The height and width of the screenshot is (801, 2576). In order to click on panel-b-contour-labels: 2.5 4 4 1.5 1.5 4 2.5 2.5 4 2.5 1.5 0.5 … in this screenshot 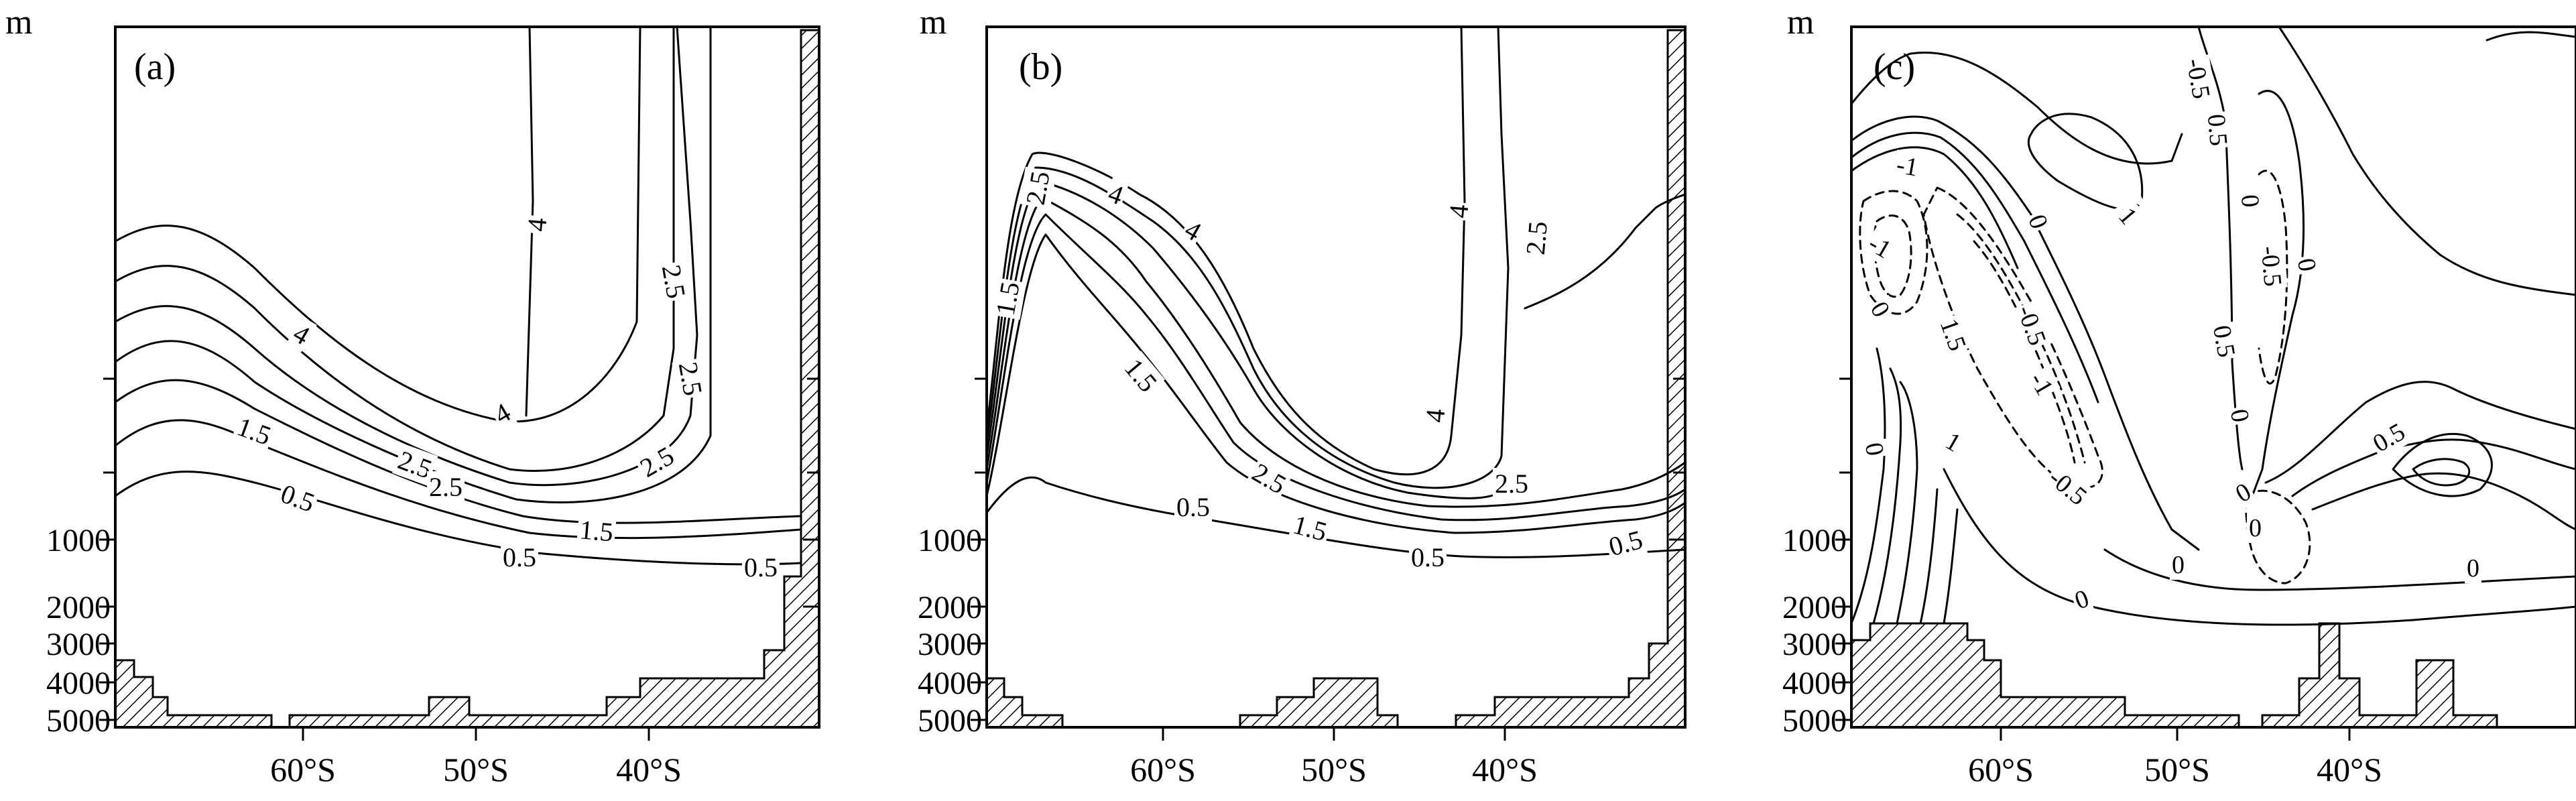, I will do `click(1319, 369)`.